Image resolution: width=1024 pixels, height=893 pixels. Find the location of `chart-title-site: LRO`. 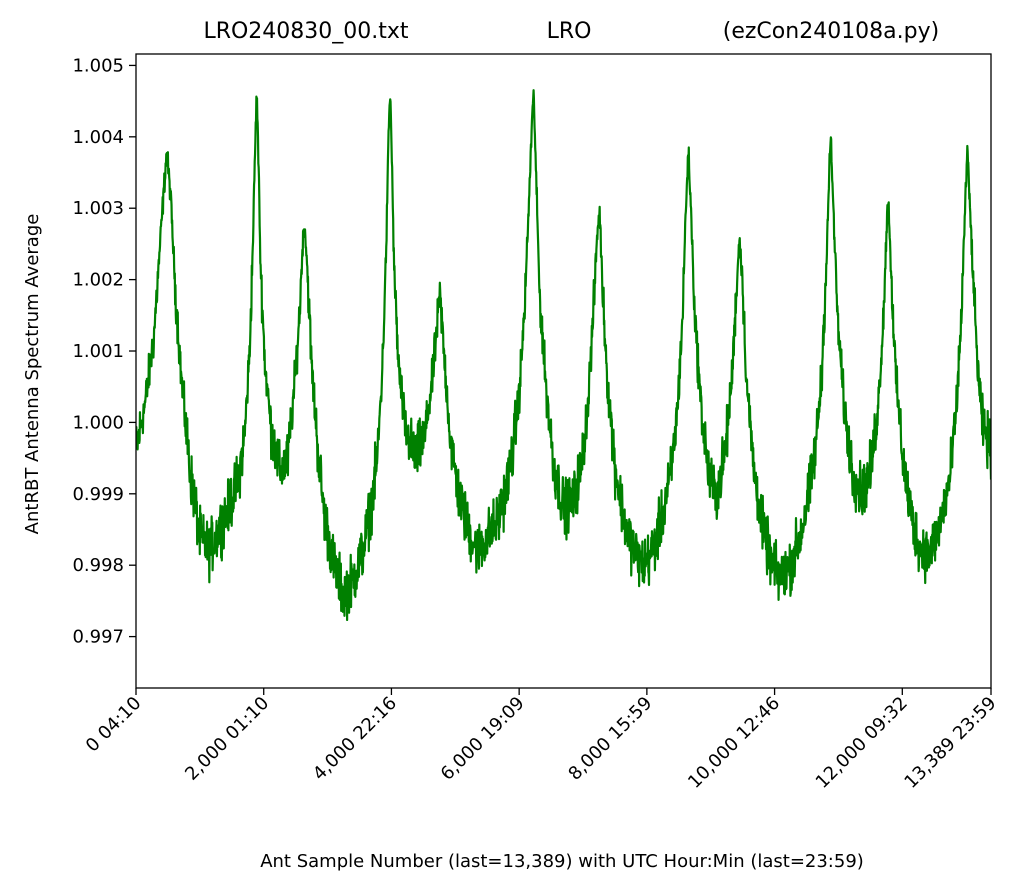

chart-title-site: LRO is located at coordinates (569, 31).